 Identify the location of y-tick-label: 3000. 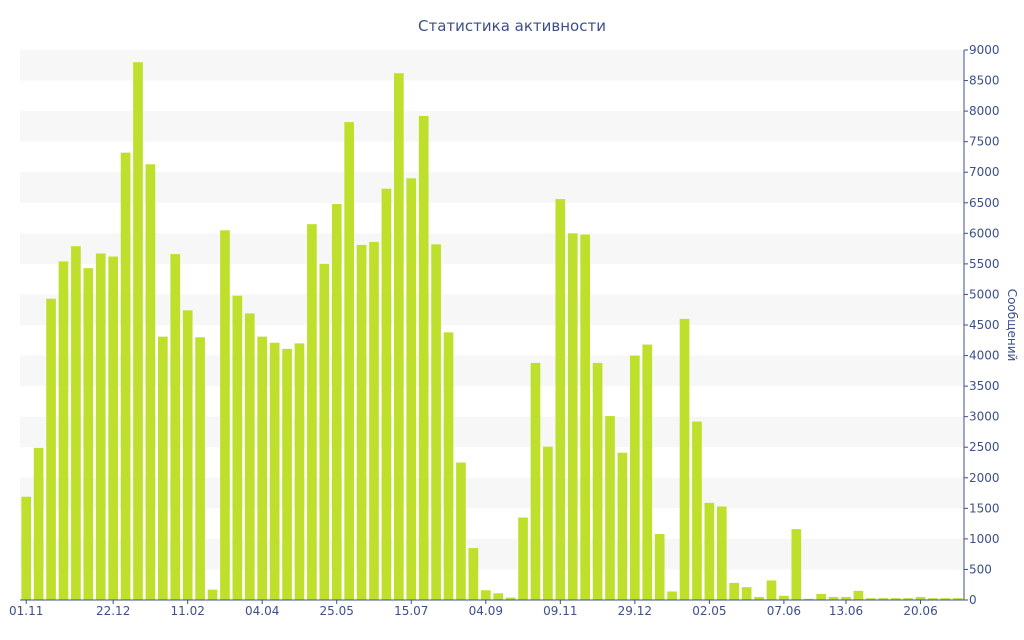
(984, 417).